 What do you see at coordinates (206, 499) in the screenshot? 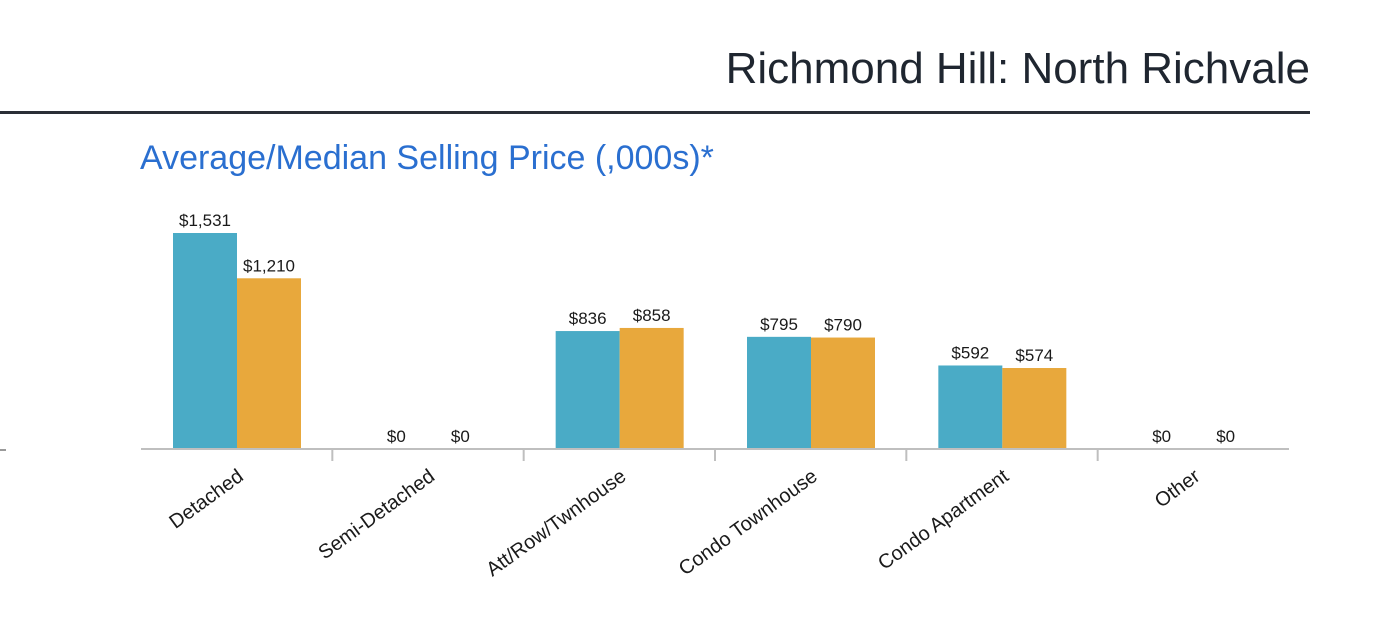
I see `category-label-detached: Detached` at bounding box center [206, 499].